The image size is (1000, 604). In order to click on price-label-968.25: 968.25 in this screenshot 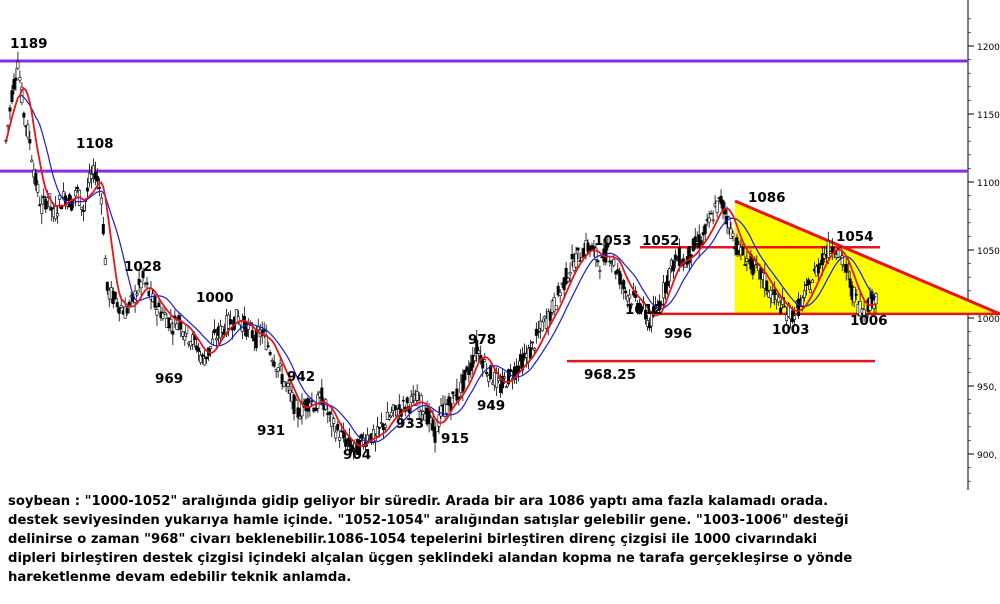, I will do `click(610, 375)`.